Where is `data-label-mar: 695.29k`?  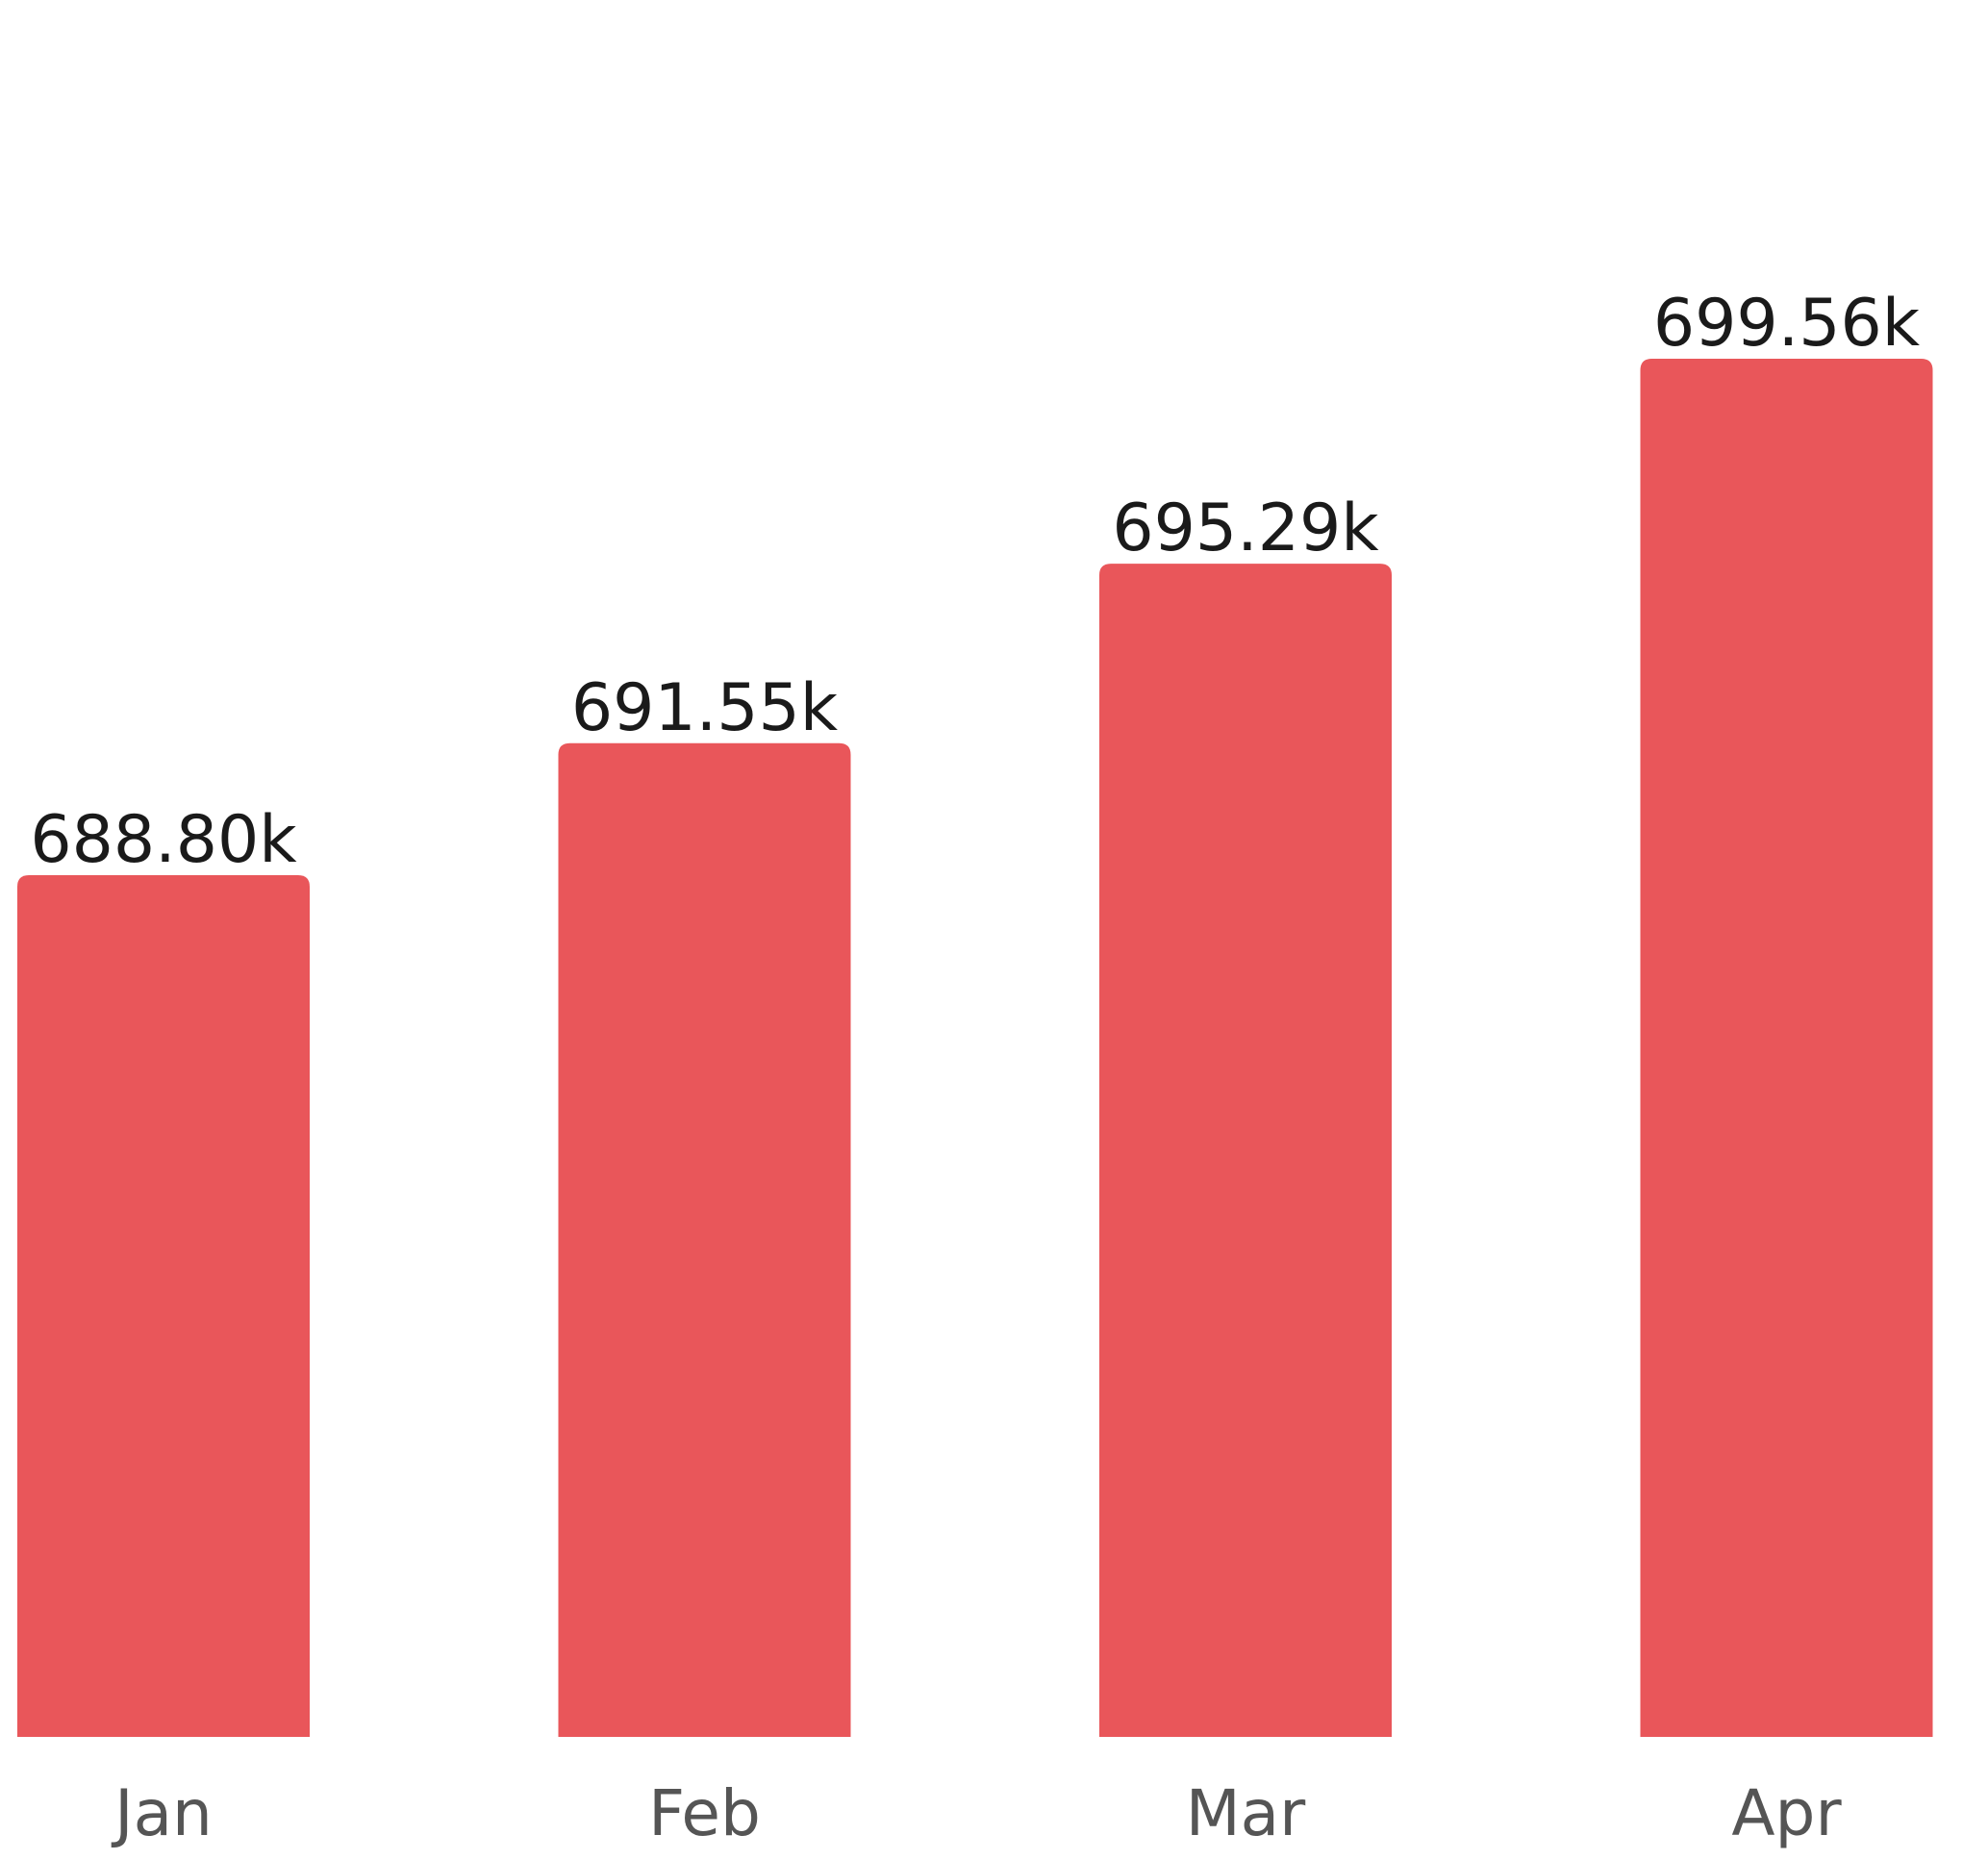
data-label-mar: 695.29k is located at coordinates (1245, 528).